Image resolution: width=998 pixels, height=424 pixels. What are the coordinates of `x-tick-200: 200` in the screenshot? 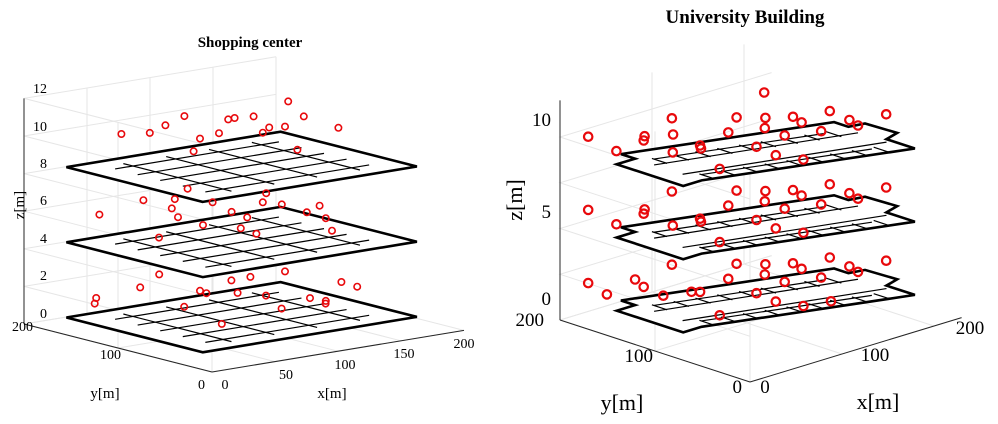 It's located at (970, 328).